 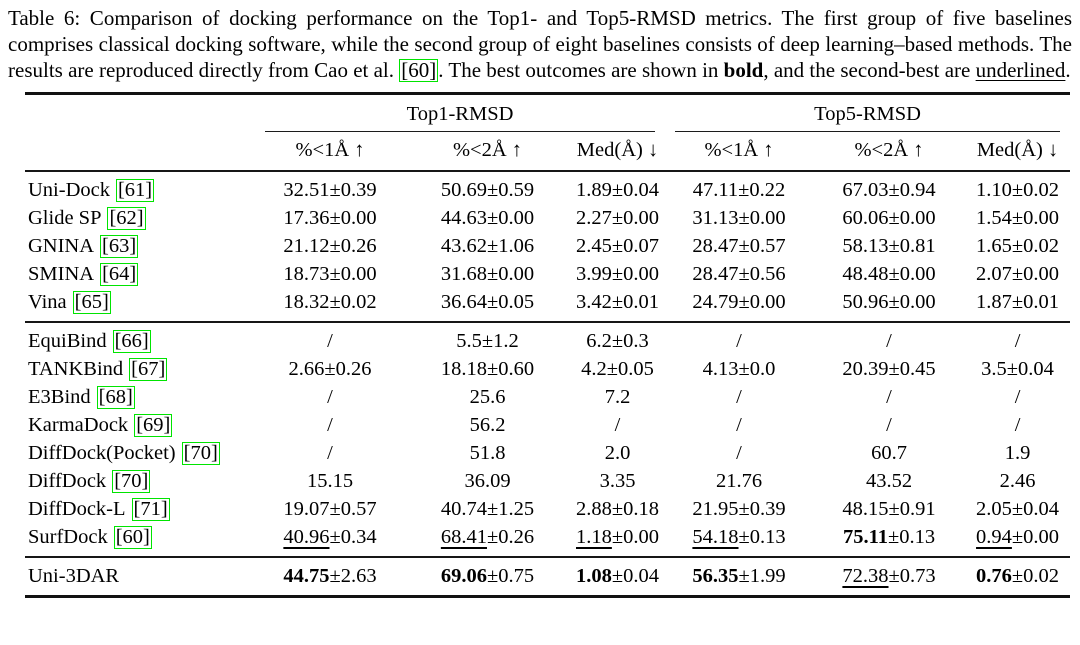 What do you see at coordinates (463, 218) in the screenshot?
I see `metric-mean: 44.63` at bounding box center [463, 218].